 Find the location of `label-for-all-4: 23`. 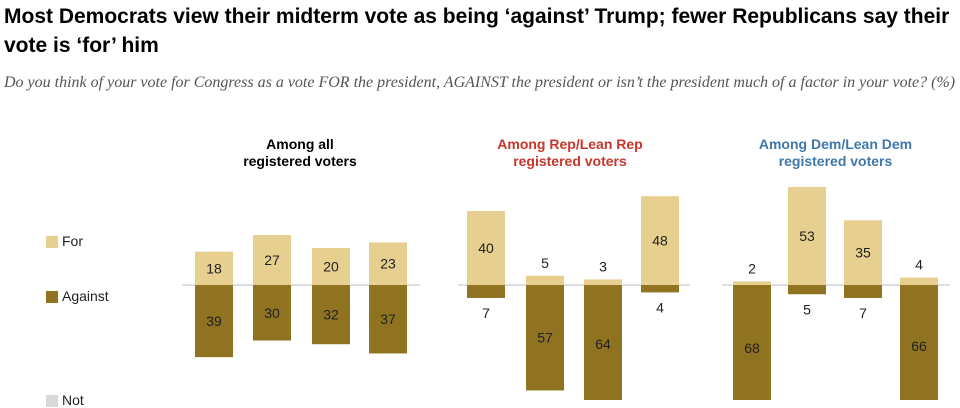

label-for-all-4: 23 is located at coordinates (388, 264).